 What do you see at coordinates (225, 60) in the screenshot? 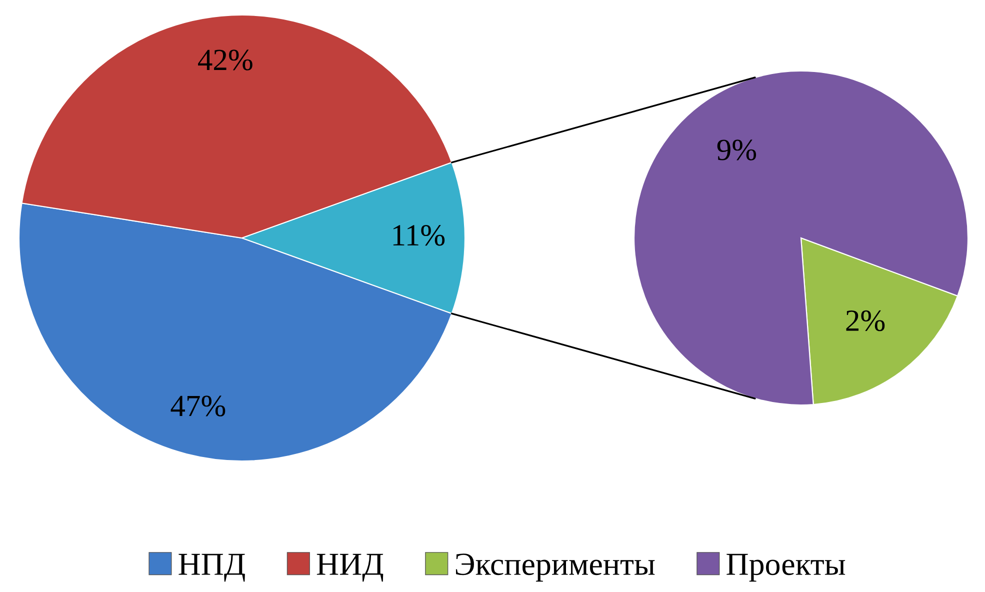
I see `data-label: 42%` at bounding box center [225, 60].